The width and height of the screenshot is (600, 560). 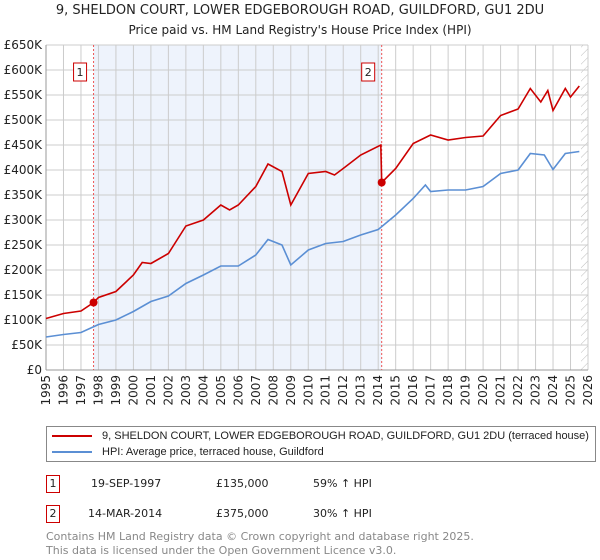 What do you see at coordinates (588, 390) in the screenshot?
I see `x-tick-label: 2026` at bounding box center [588, 390].